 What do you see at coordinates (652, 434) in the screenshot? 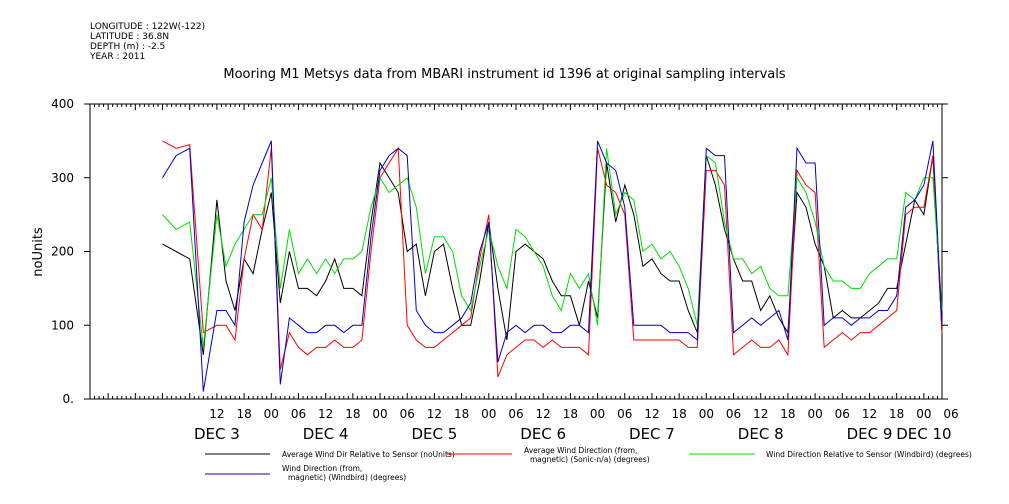
I see `x-day-label: DEC 7` at bounding box center [652, 434].